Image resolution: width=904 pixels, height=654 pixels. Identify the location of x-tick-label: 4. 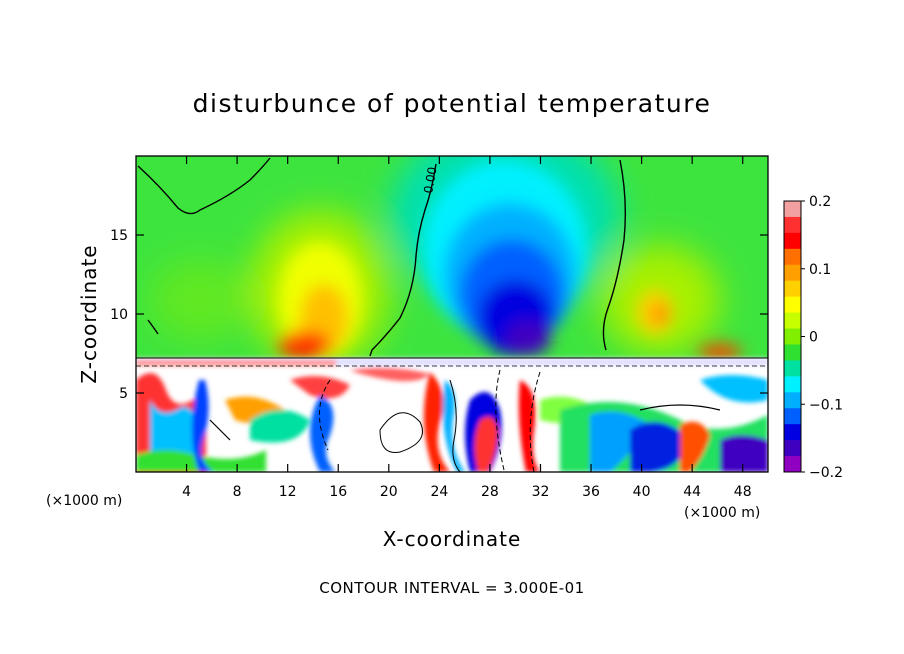
(186, 492).